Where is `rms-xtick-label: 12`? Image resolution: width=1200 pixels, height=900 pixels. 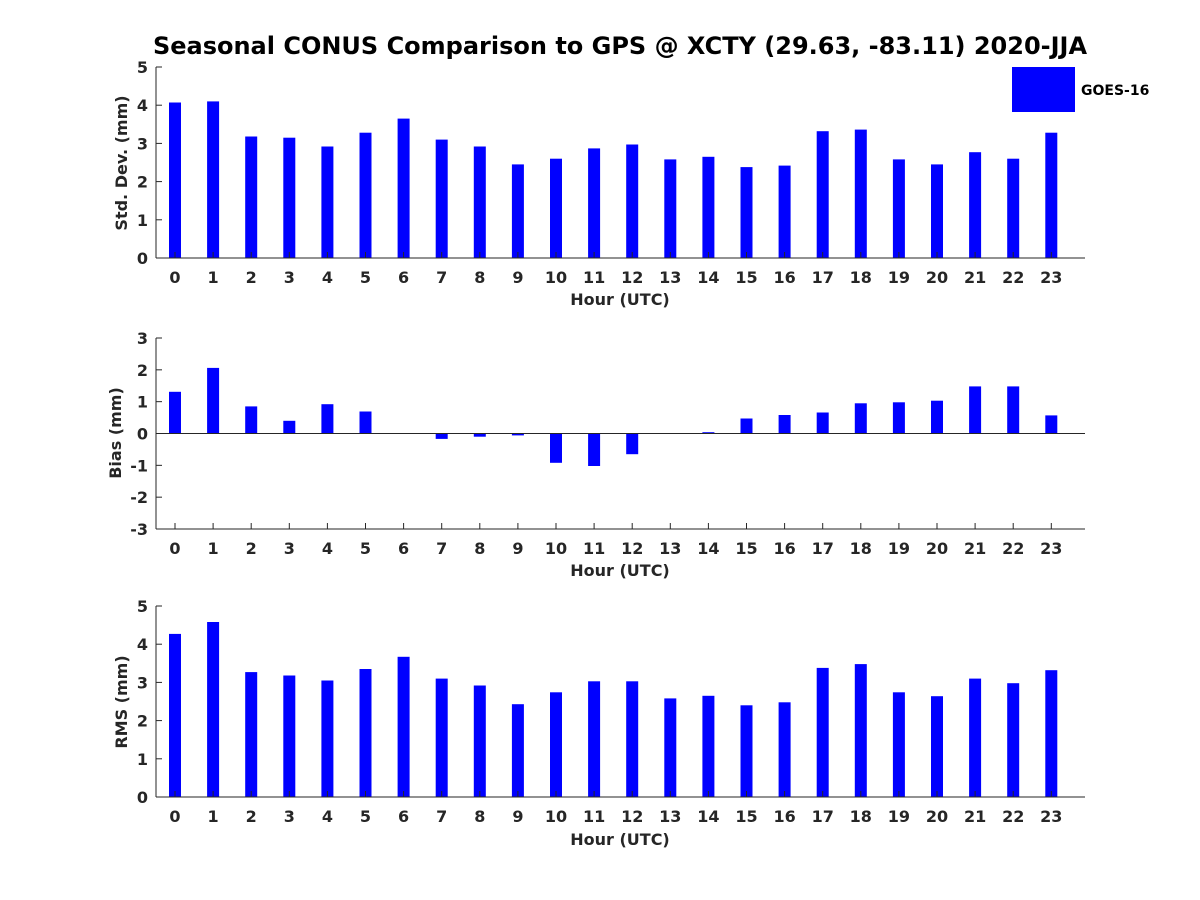 rms-xtick-label: 12 is located at coordinates (632, 816).